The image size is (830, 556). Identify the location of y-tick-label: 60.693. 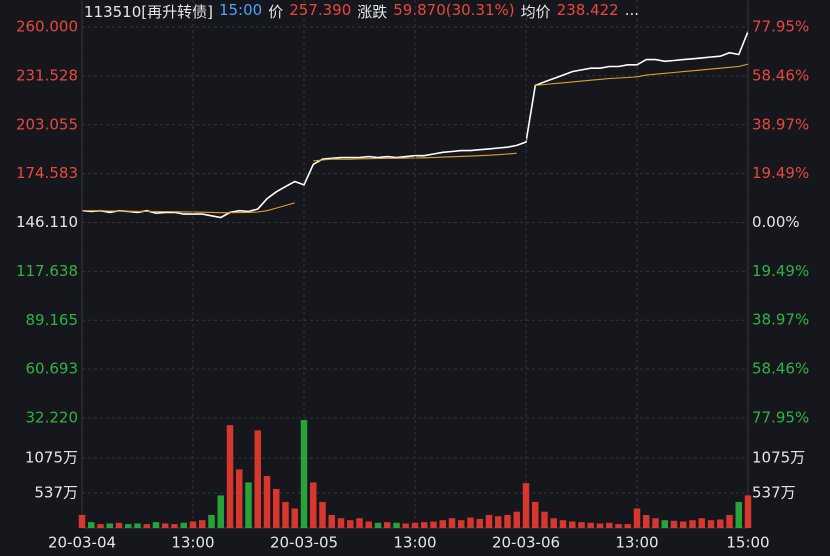
(52, 369).